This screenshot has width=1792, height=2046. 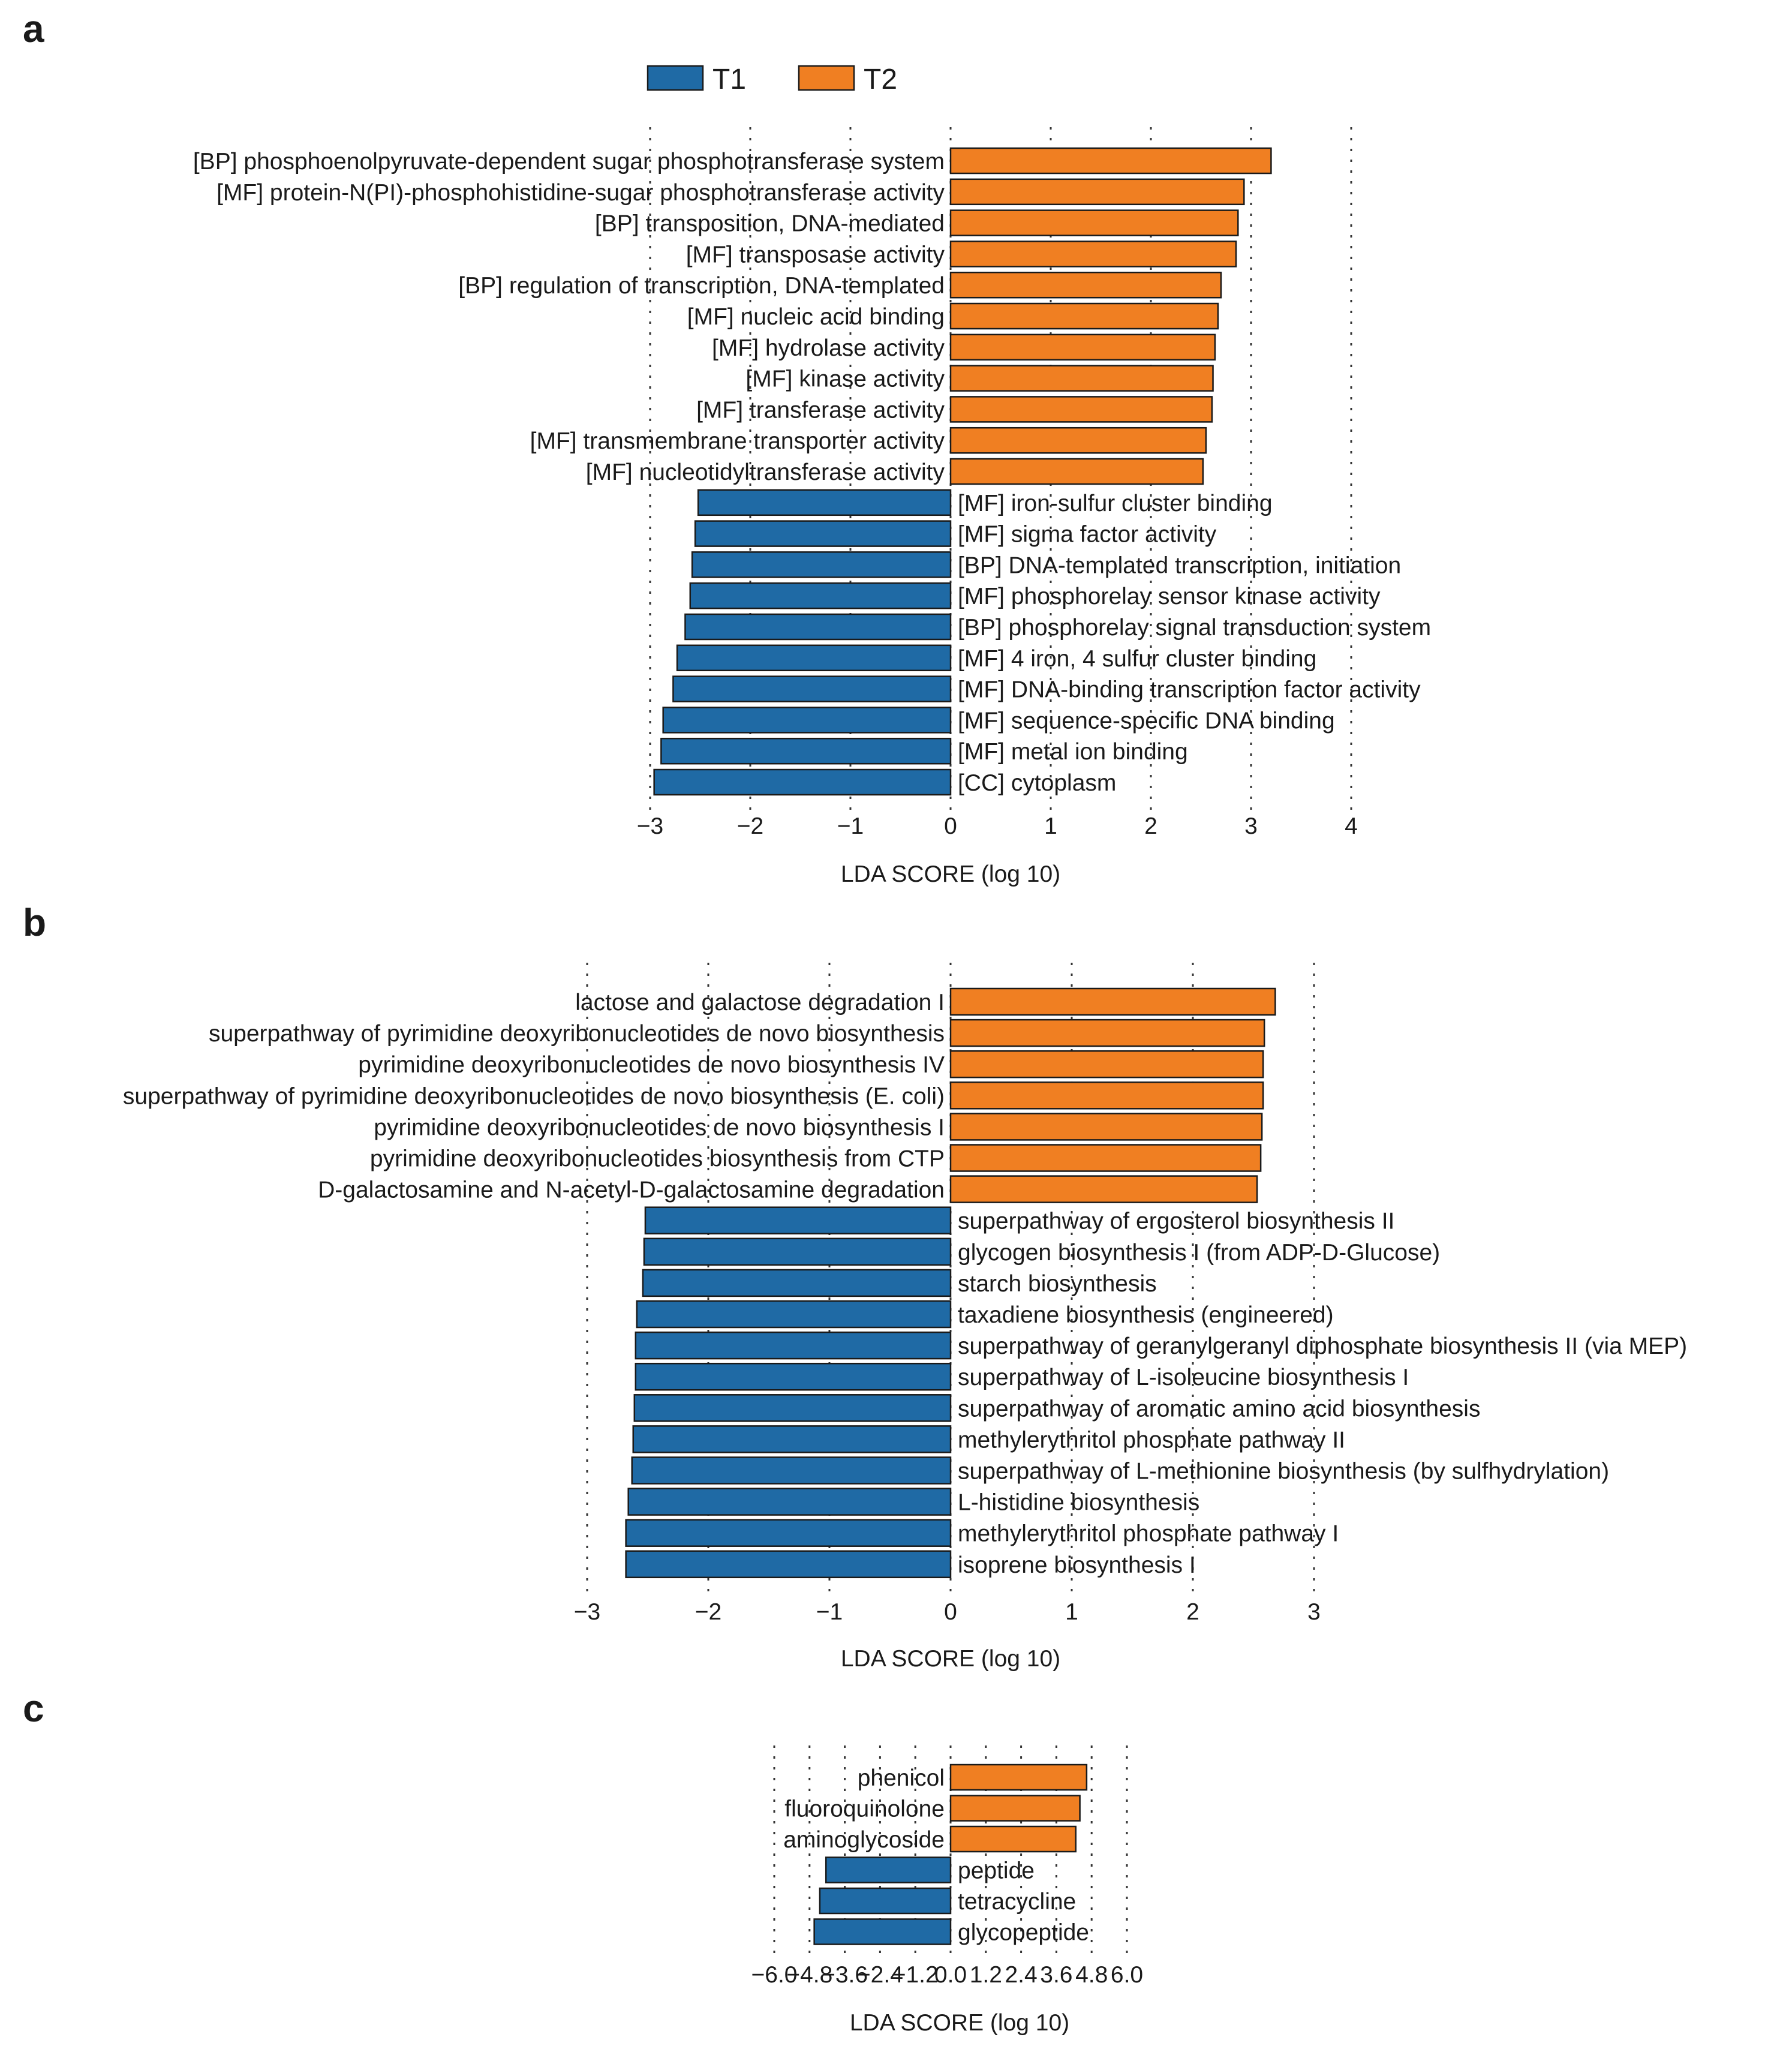 I want to click on category-label: [MF] transferase activity, so click(x=820, y=410).